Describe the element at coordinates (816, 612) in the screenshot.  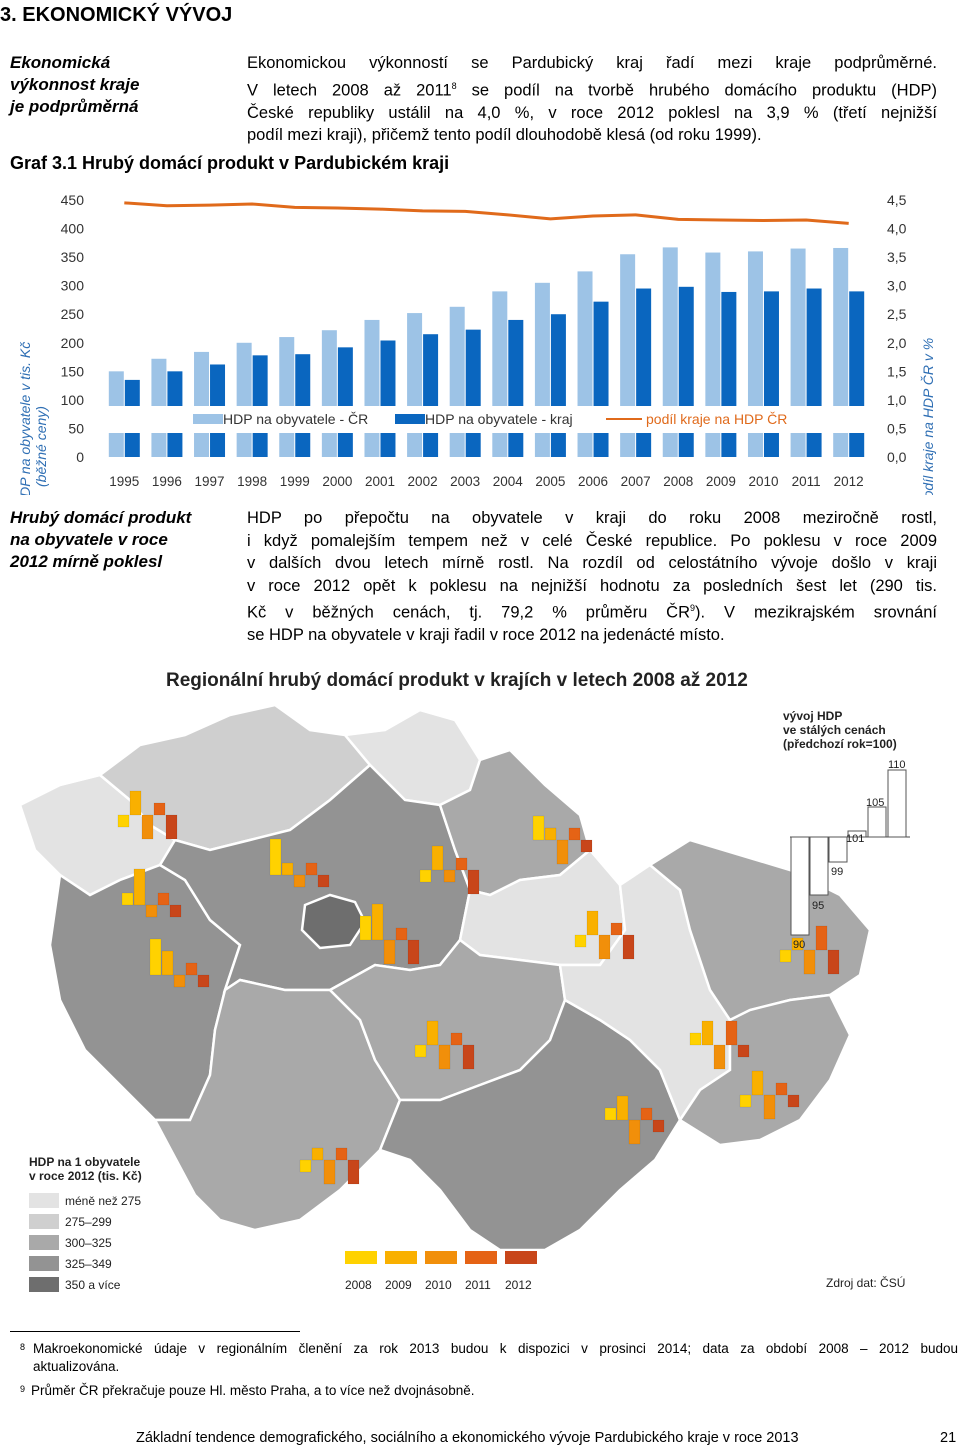
I see `text-run: ). V mezikrajském srovnání` at that location.